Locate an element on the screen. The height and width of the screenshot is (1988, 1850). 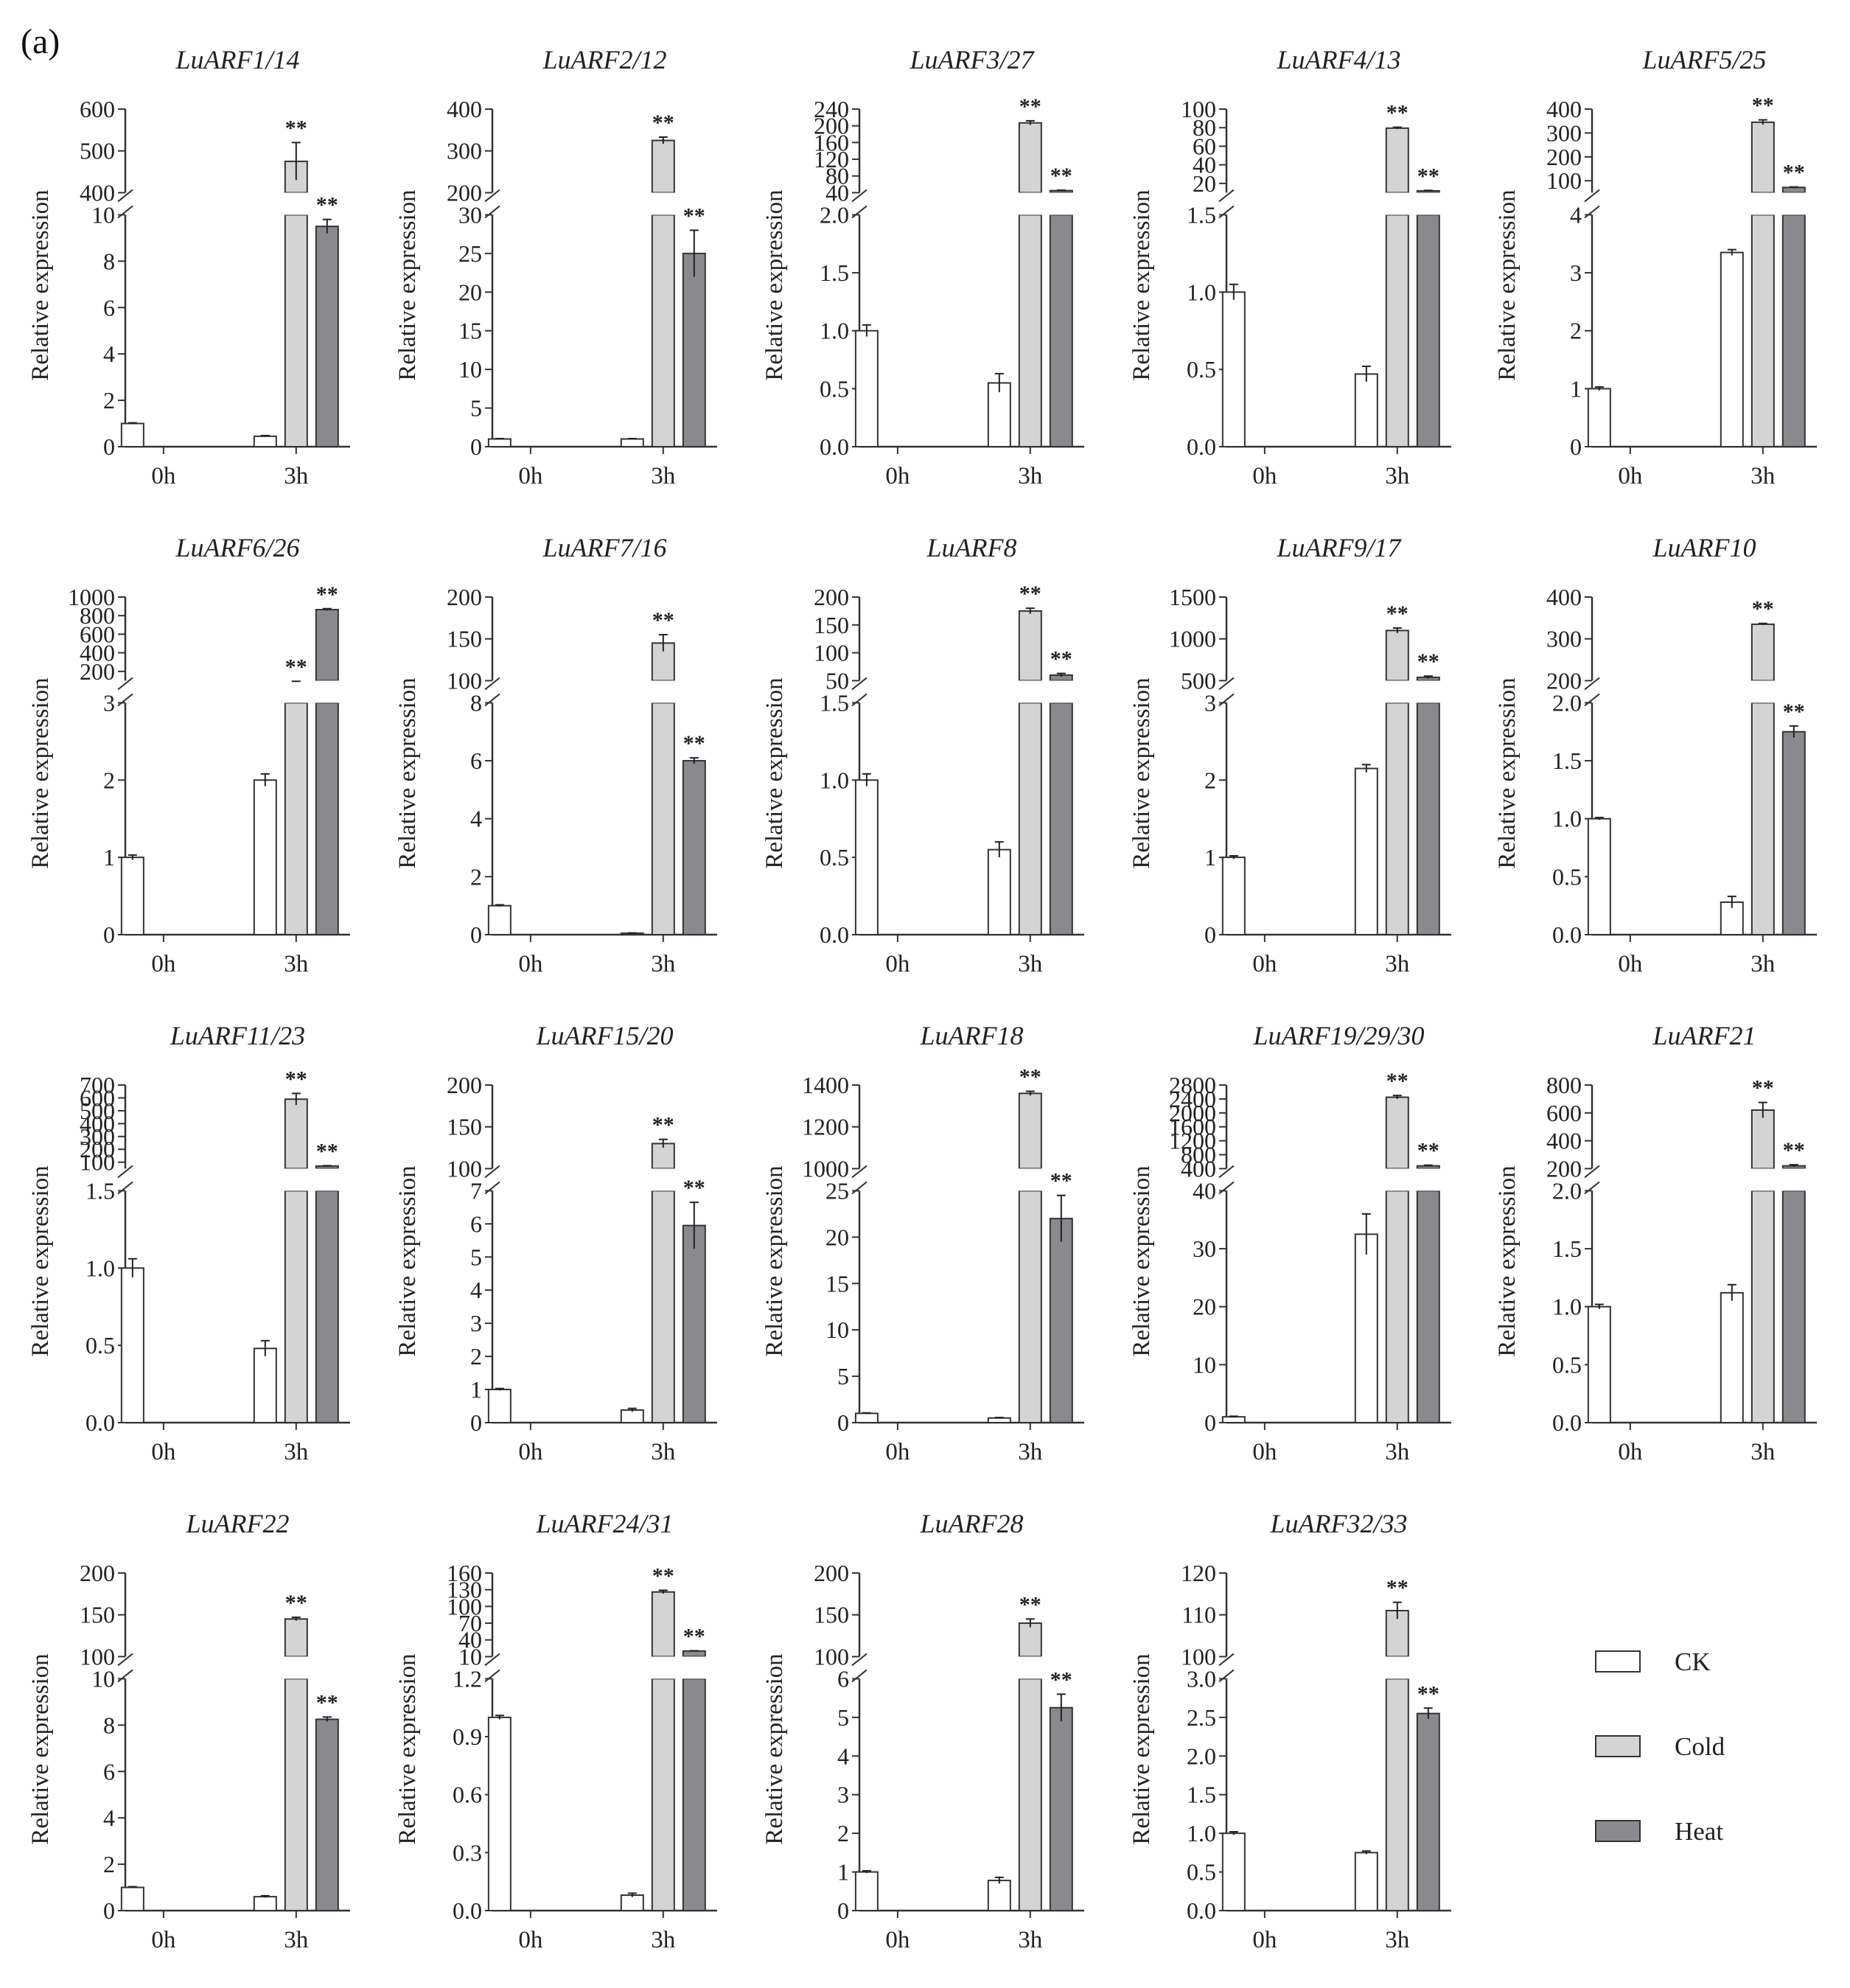
y-tick-label: 8 is located at coordinates (109, 261).